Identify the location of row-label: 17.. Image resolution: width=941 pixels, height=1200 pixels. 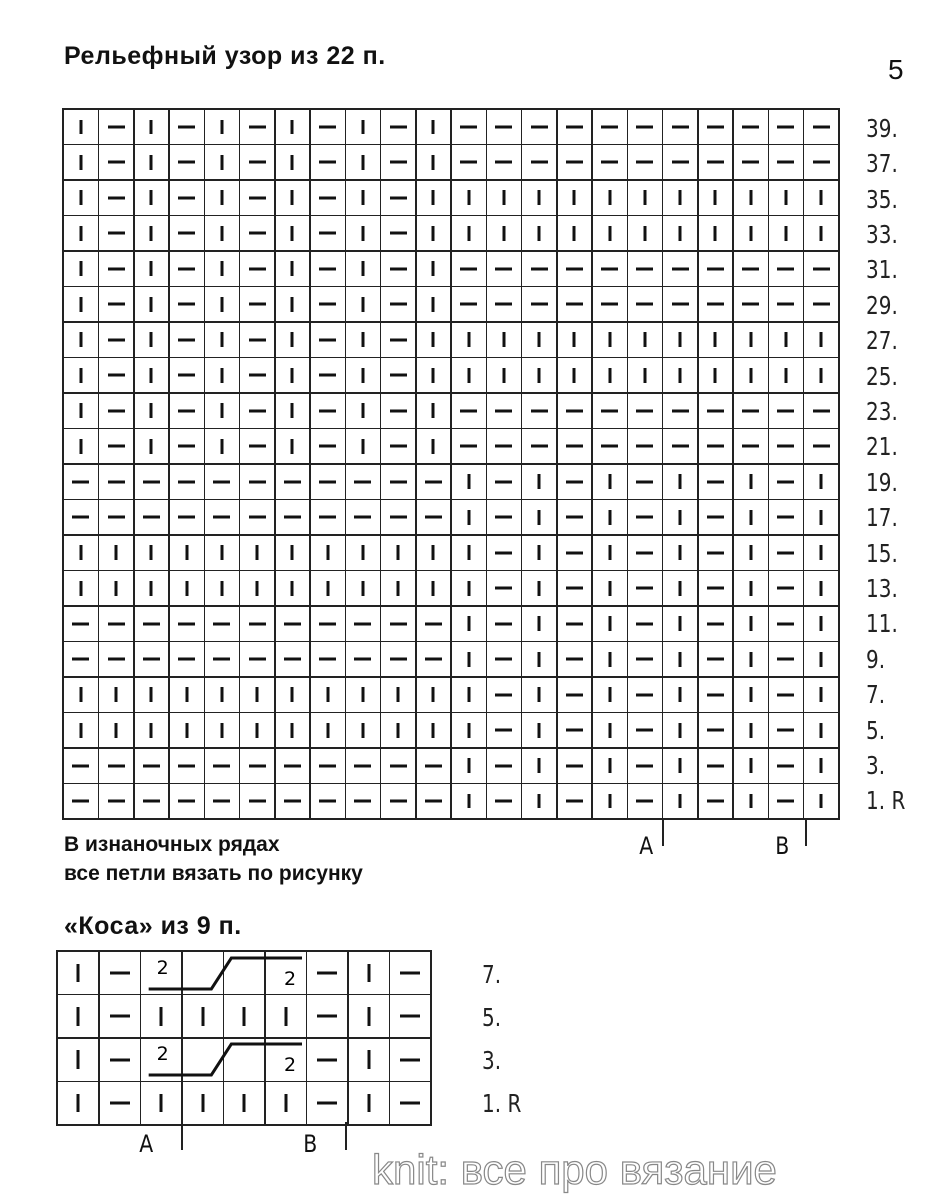
(882, 518).